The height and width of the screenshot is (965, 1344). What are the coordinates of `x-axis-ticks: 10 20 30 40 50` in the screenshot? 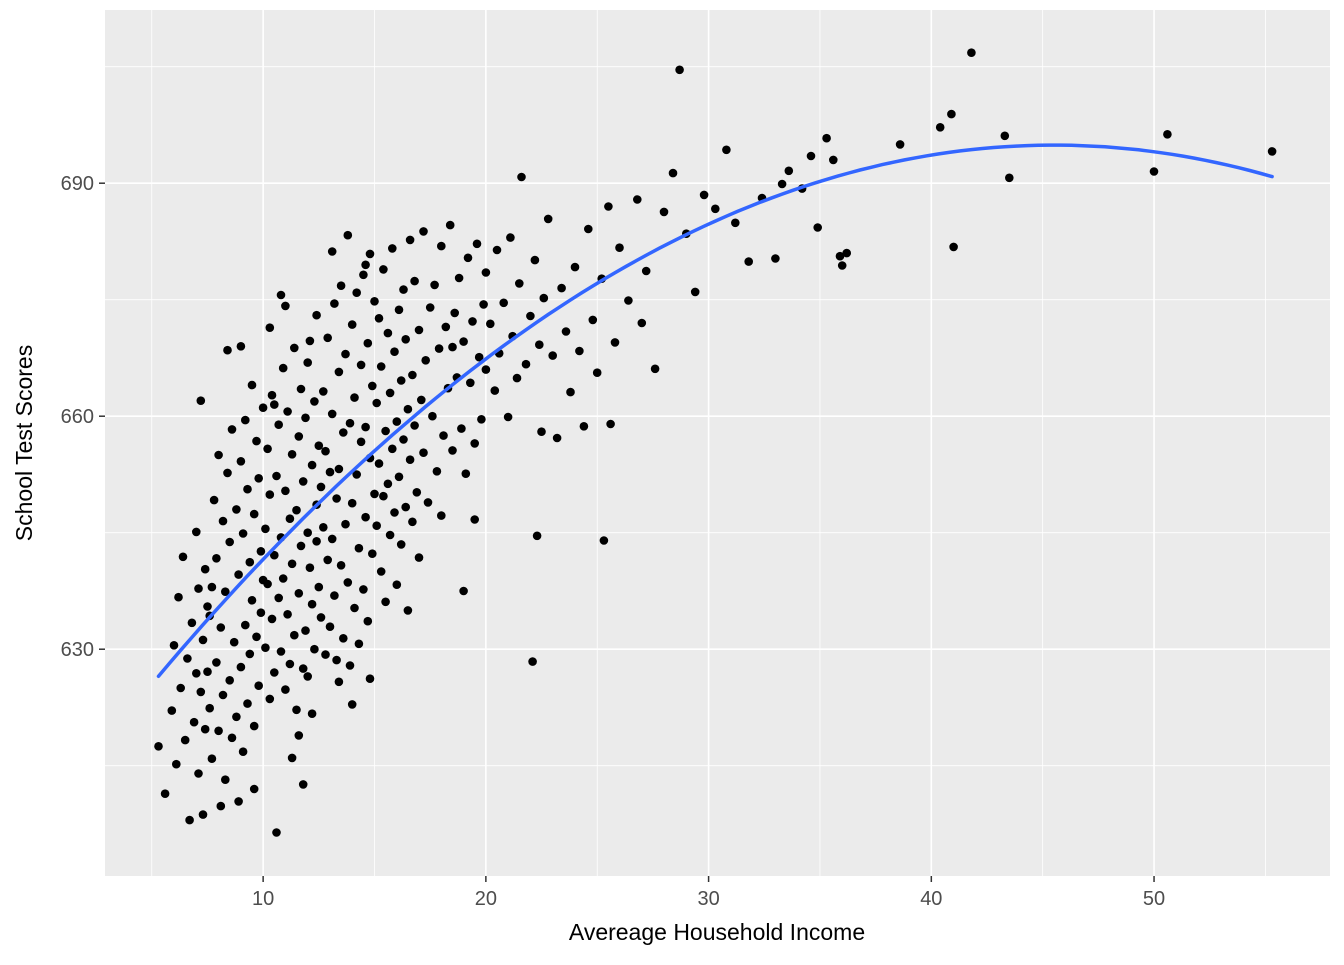 It's located at (708, 893).